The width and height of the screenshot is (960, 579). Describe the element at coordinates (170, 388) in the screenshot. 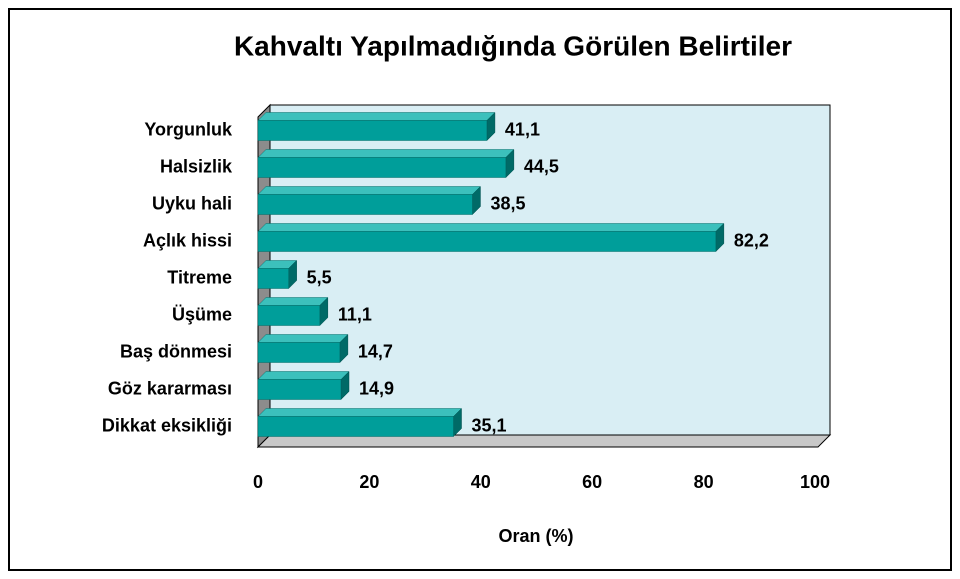

I see `y-tick-label: Göz kararması` at that location.